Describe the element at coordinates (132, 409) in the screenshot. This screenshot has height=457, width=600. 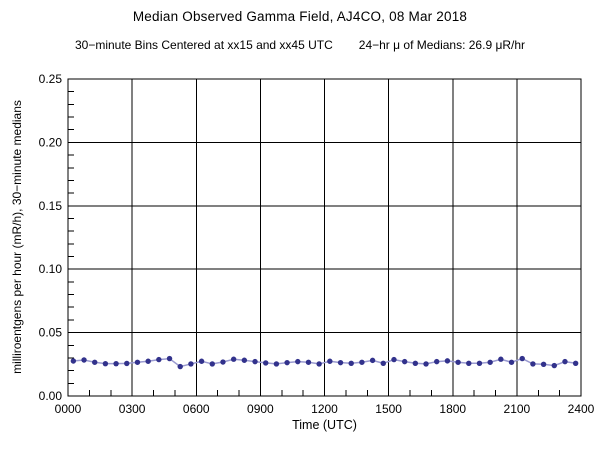
I see `x-tick-label: 0300` at that location.